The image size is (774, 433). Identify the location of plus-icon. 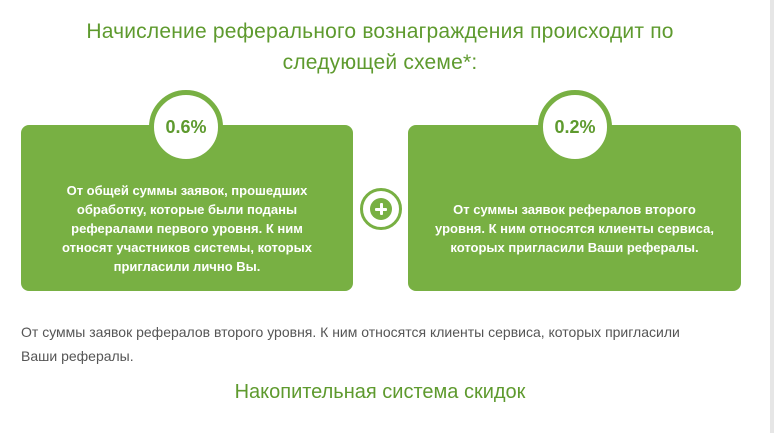
(381, 209).